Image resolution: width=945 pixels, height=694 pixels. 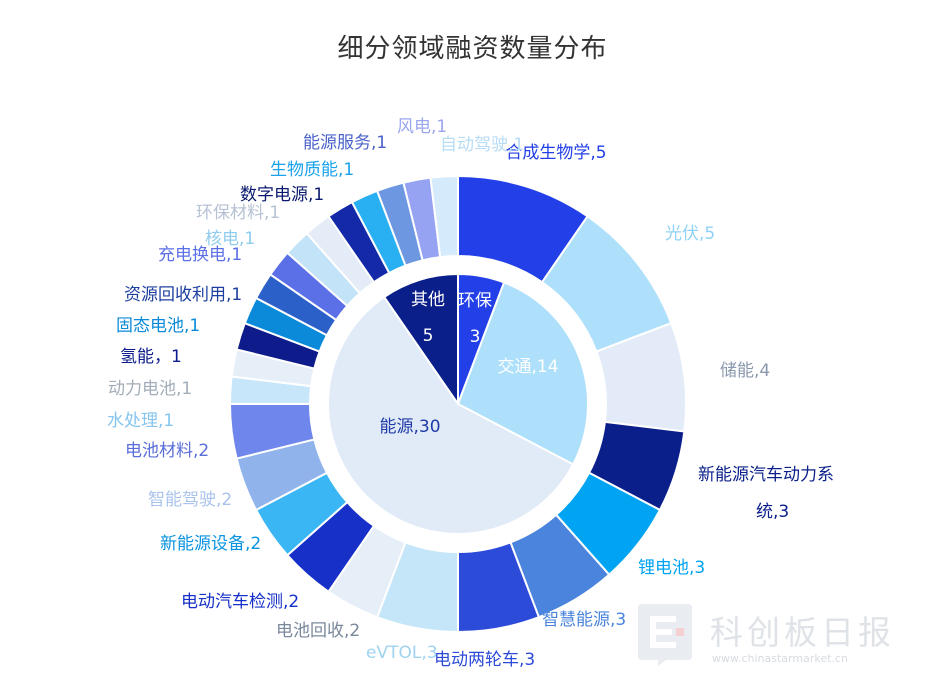 I want to click on inner-slice-value: 3, so click(x=475, y=337).